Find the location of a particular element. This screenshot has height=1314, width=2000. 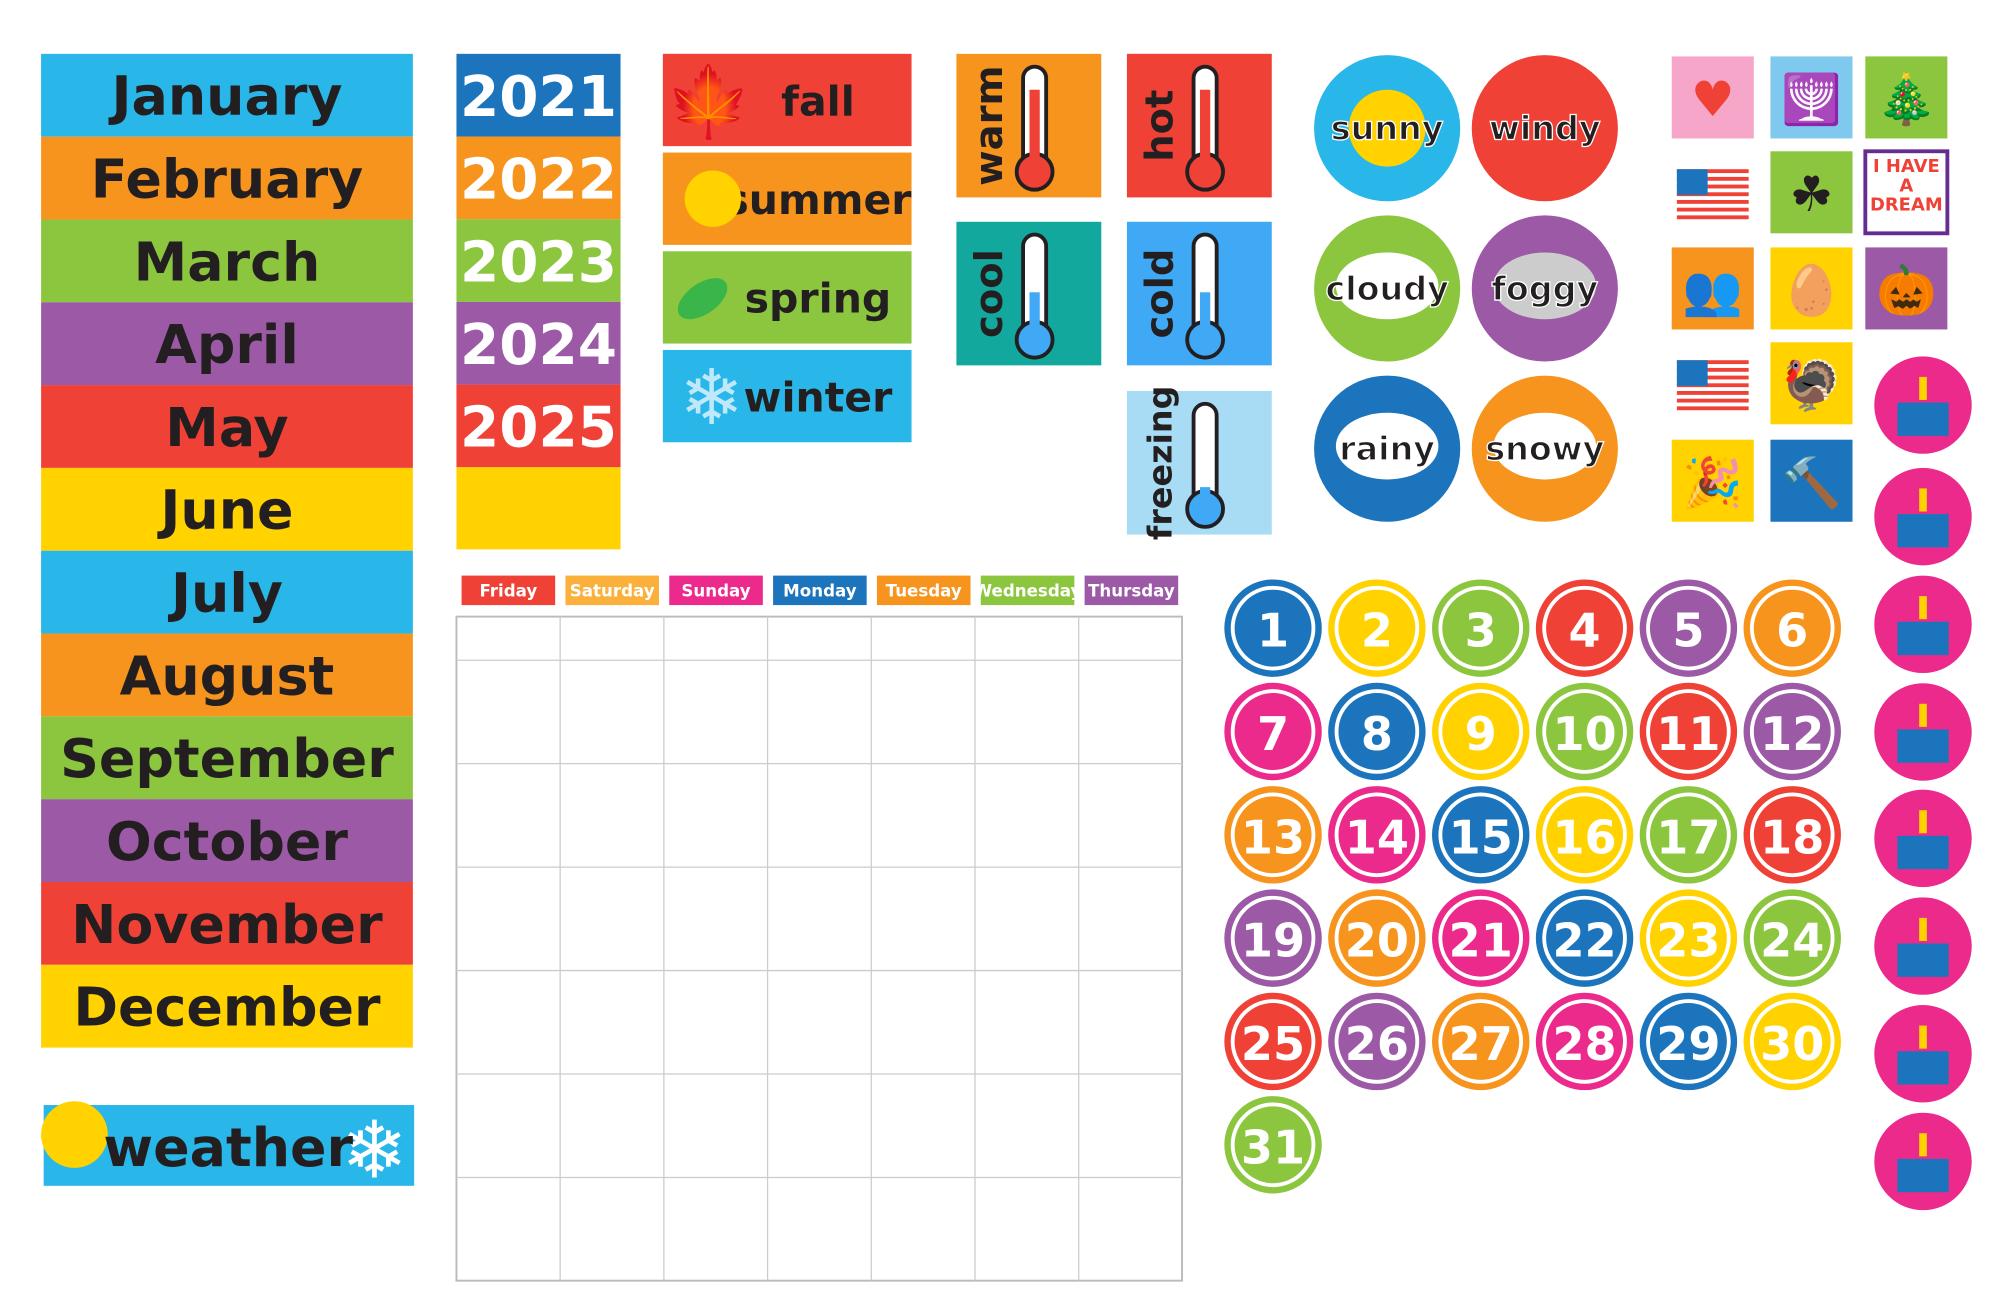

date-label: 30 is located at coordinates (1792, 1044).